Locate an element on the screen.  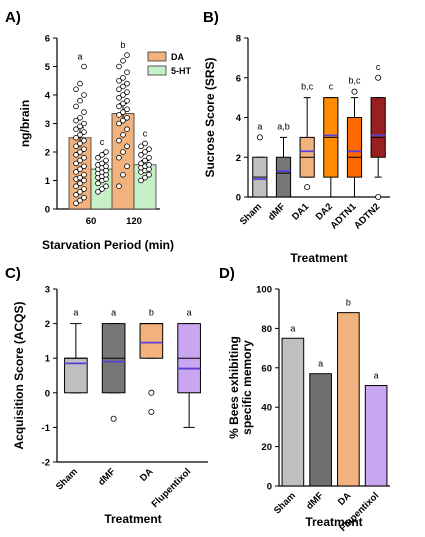
y-tick-label: 4 is located at coordinates (239, 118).